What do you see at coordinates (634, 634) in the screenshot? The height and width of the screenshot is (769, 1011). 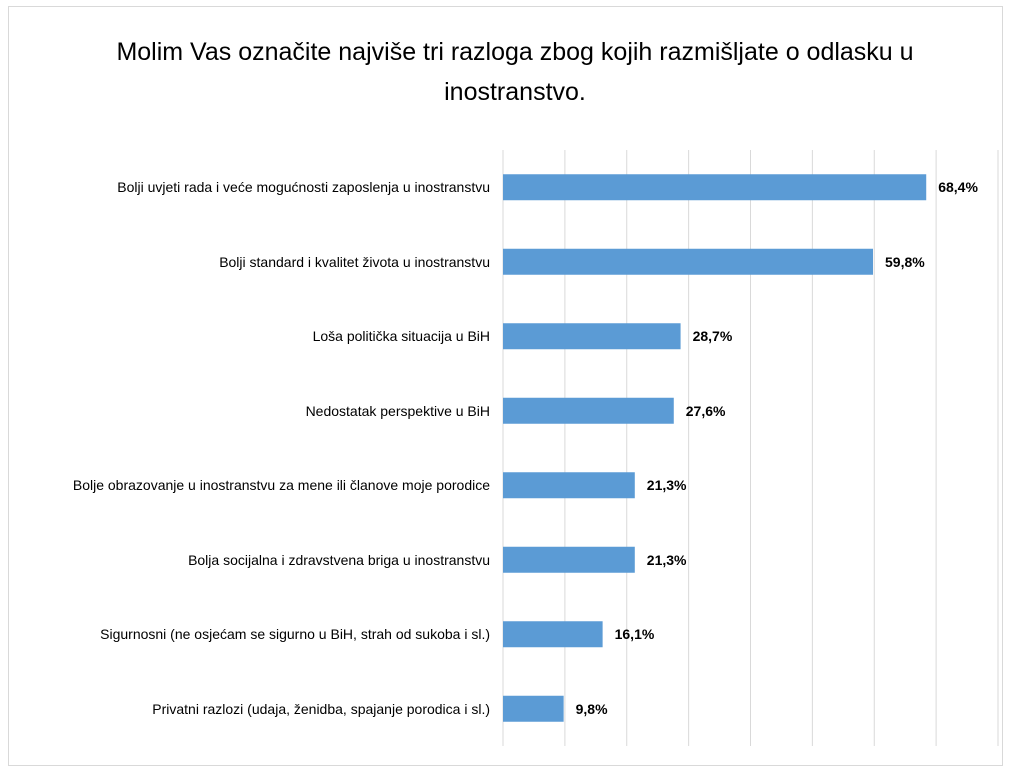 I see `data-label: 16,1%` at bounding box center [634, 634].